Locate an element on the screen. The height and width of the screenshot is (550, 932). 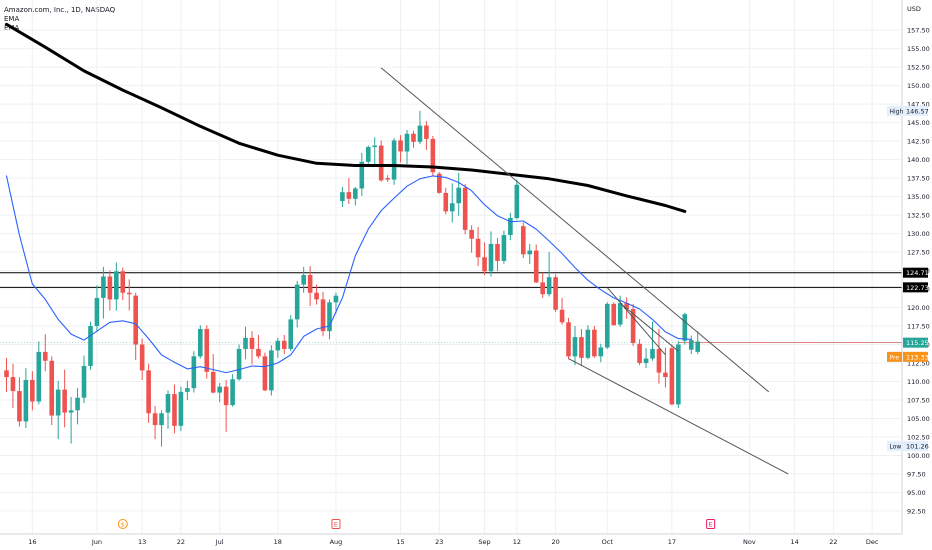
time-tick-label: 23 is located at coordinates (439, 542).